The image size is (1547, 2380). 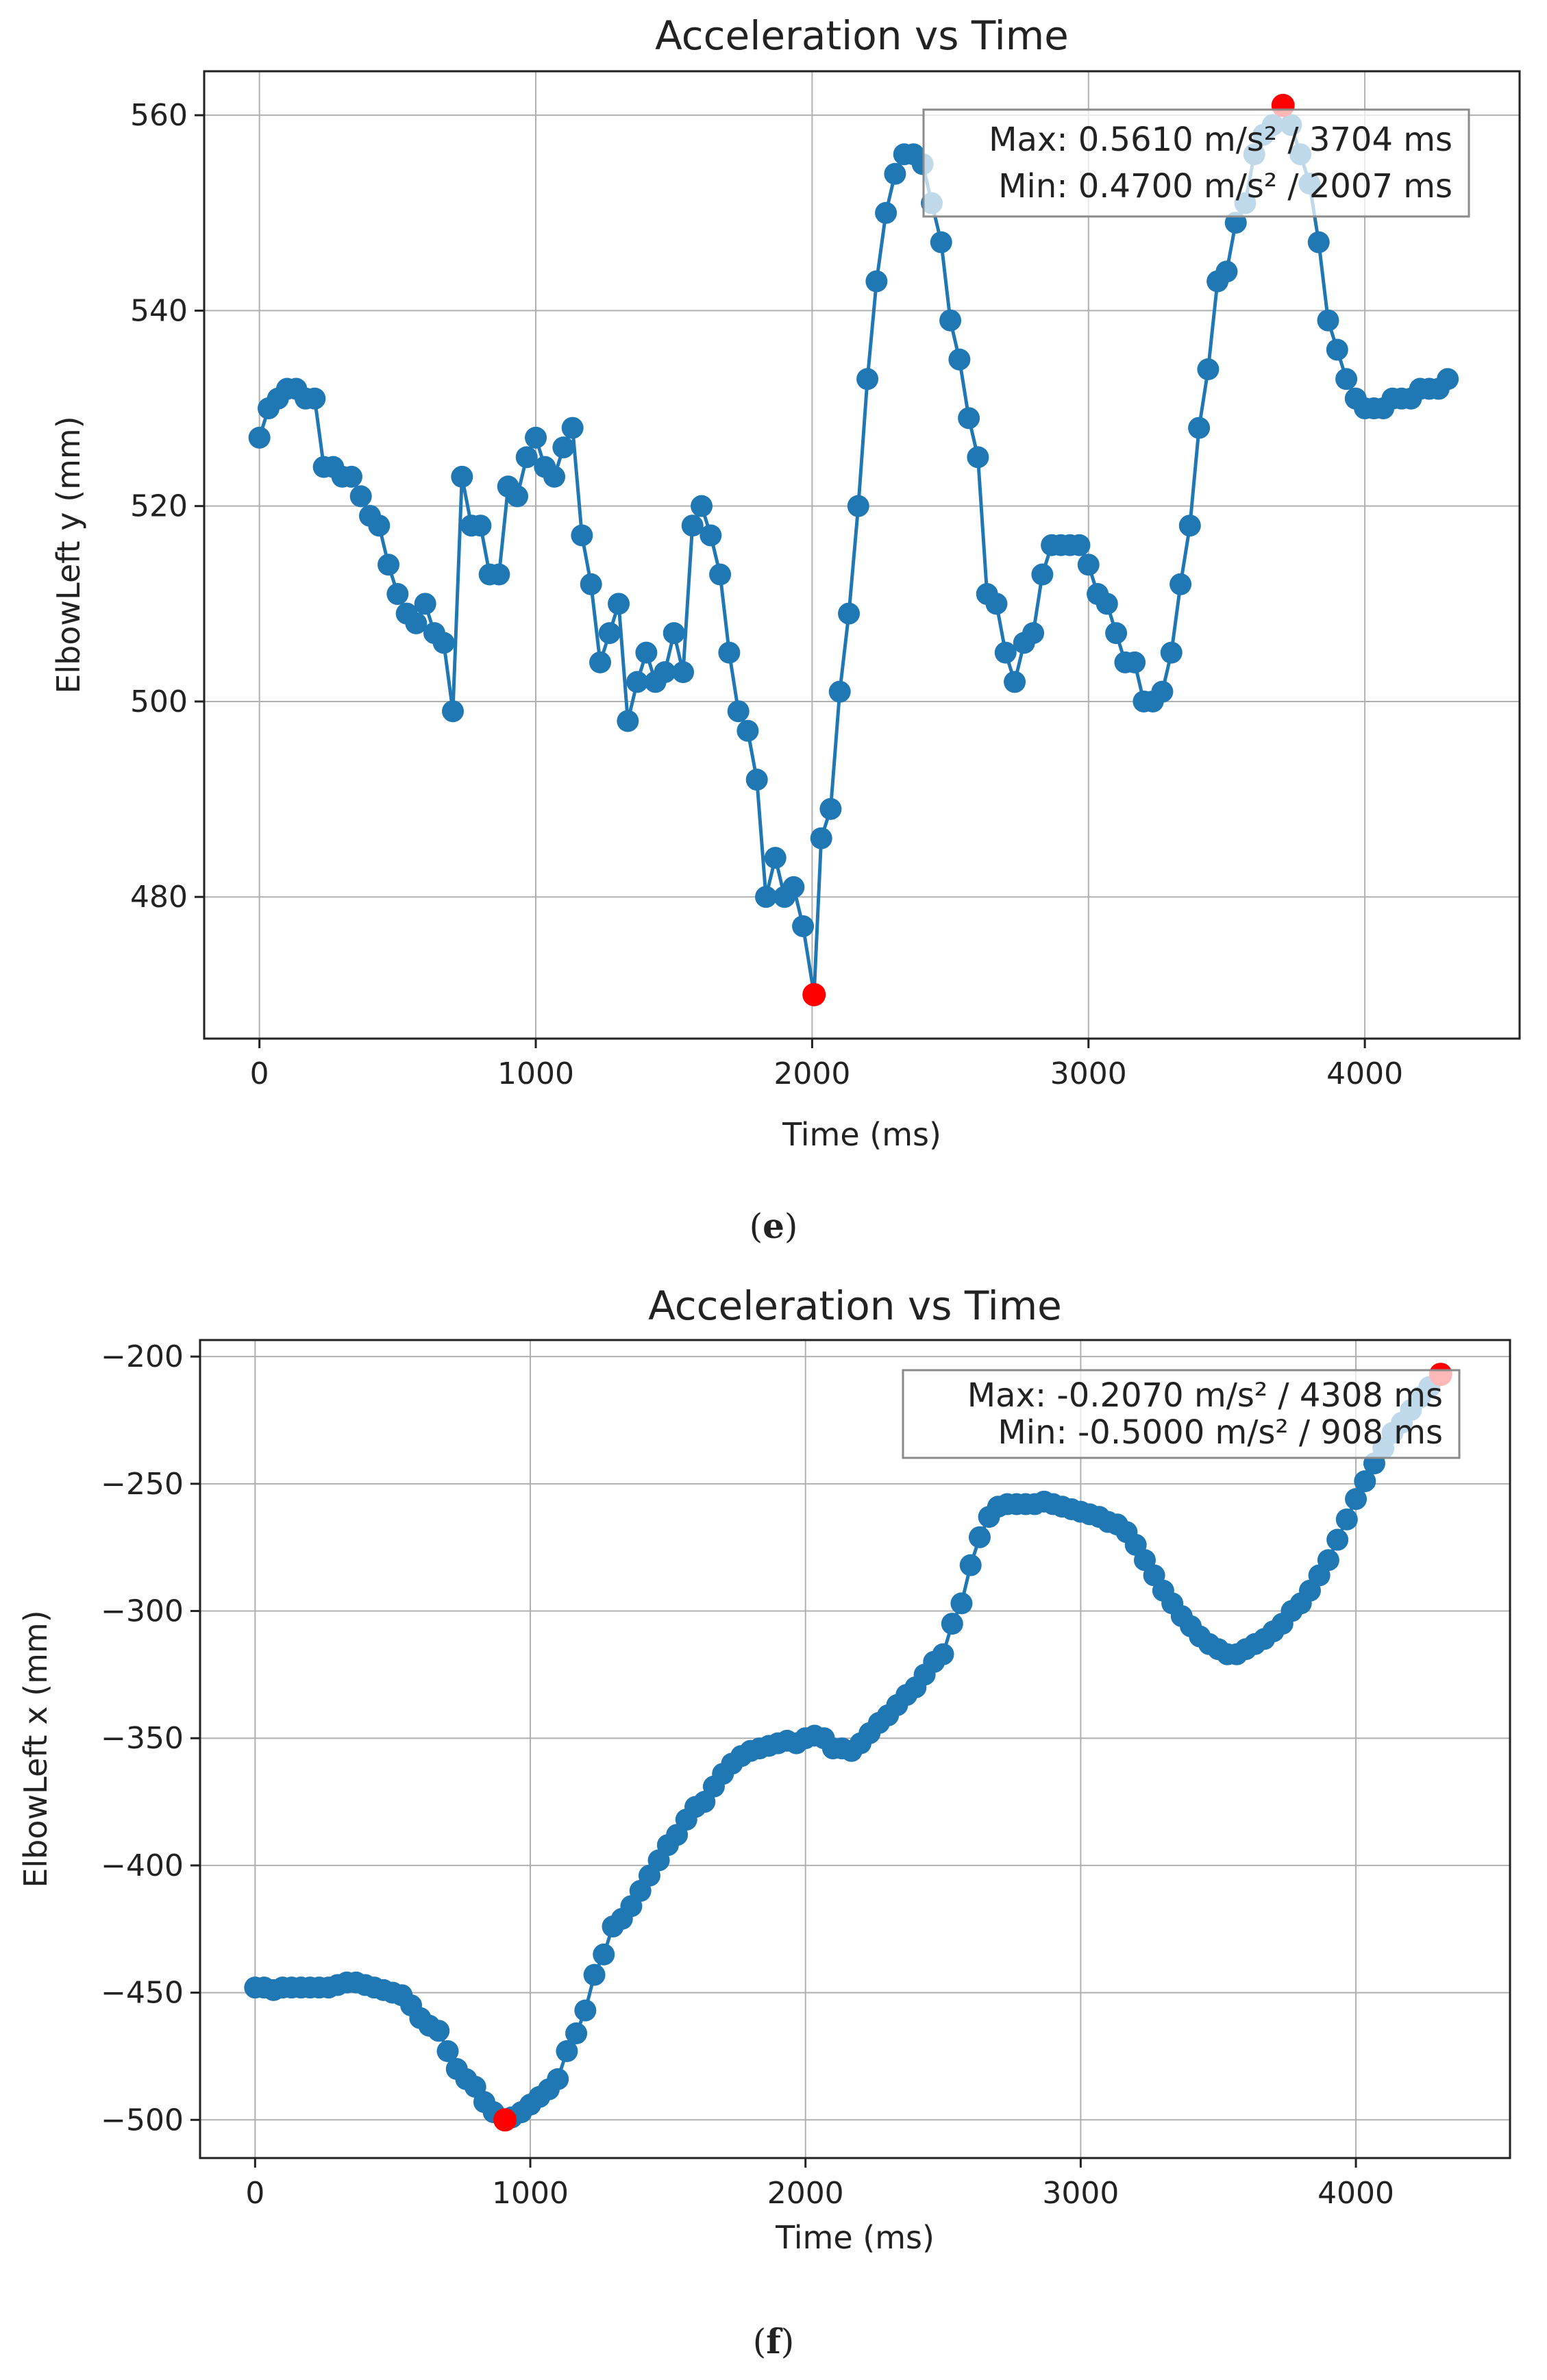 What do you see at coordinates (159, 116) in the screenshot?
I see `y-tick-label: 560` at bounding box center [159, 116].